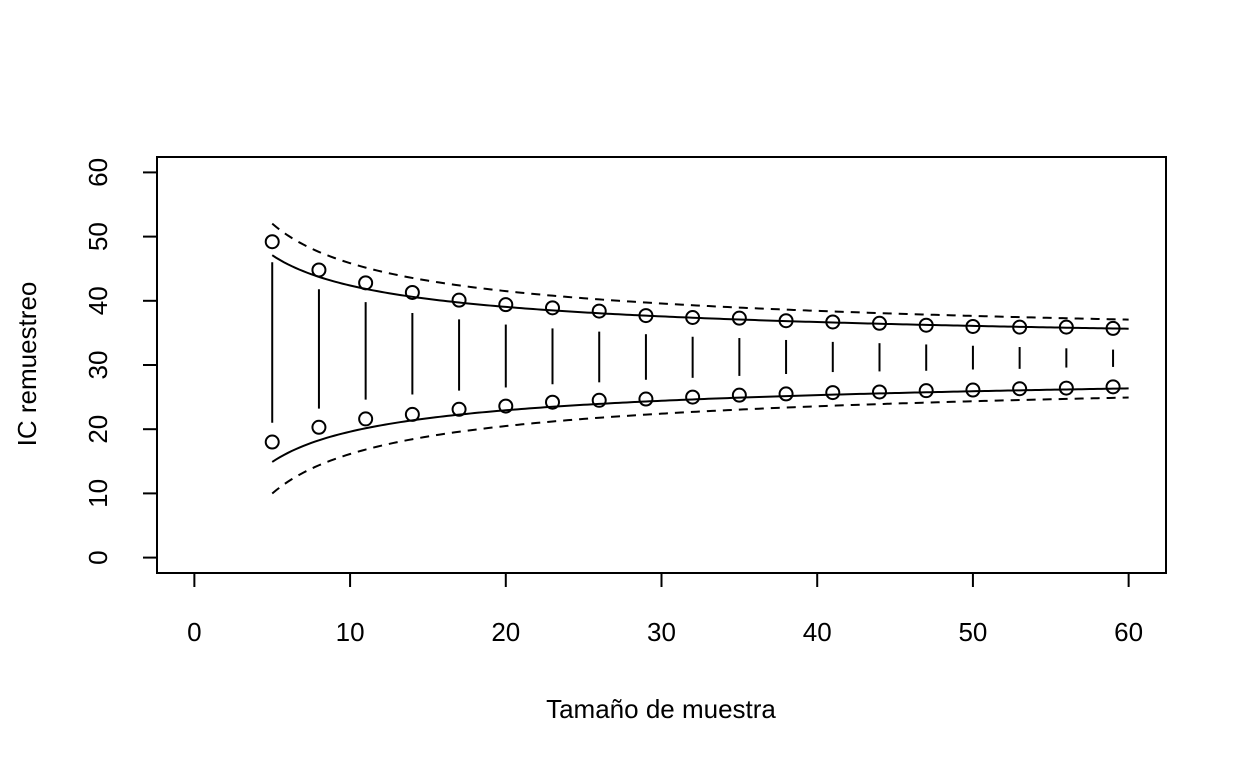 This screenshot has width=1248, height=768. I want to click on y-tick-label-1: 10, so click(98, 493).